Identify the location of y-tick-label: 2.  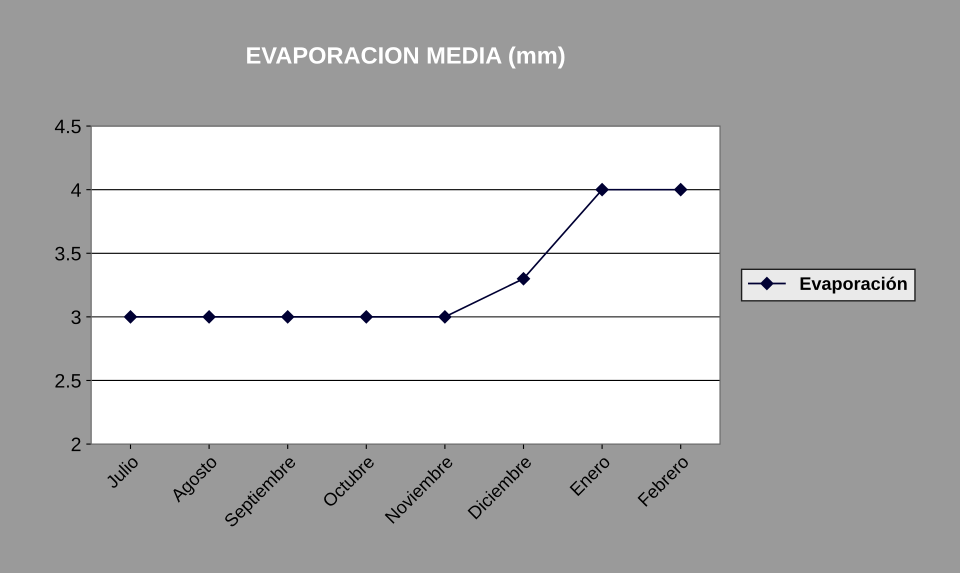
(76, 445).